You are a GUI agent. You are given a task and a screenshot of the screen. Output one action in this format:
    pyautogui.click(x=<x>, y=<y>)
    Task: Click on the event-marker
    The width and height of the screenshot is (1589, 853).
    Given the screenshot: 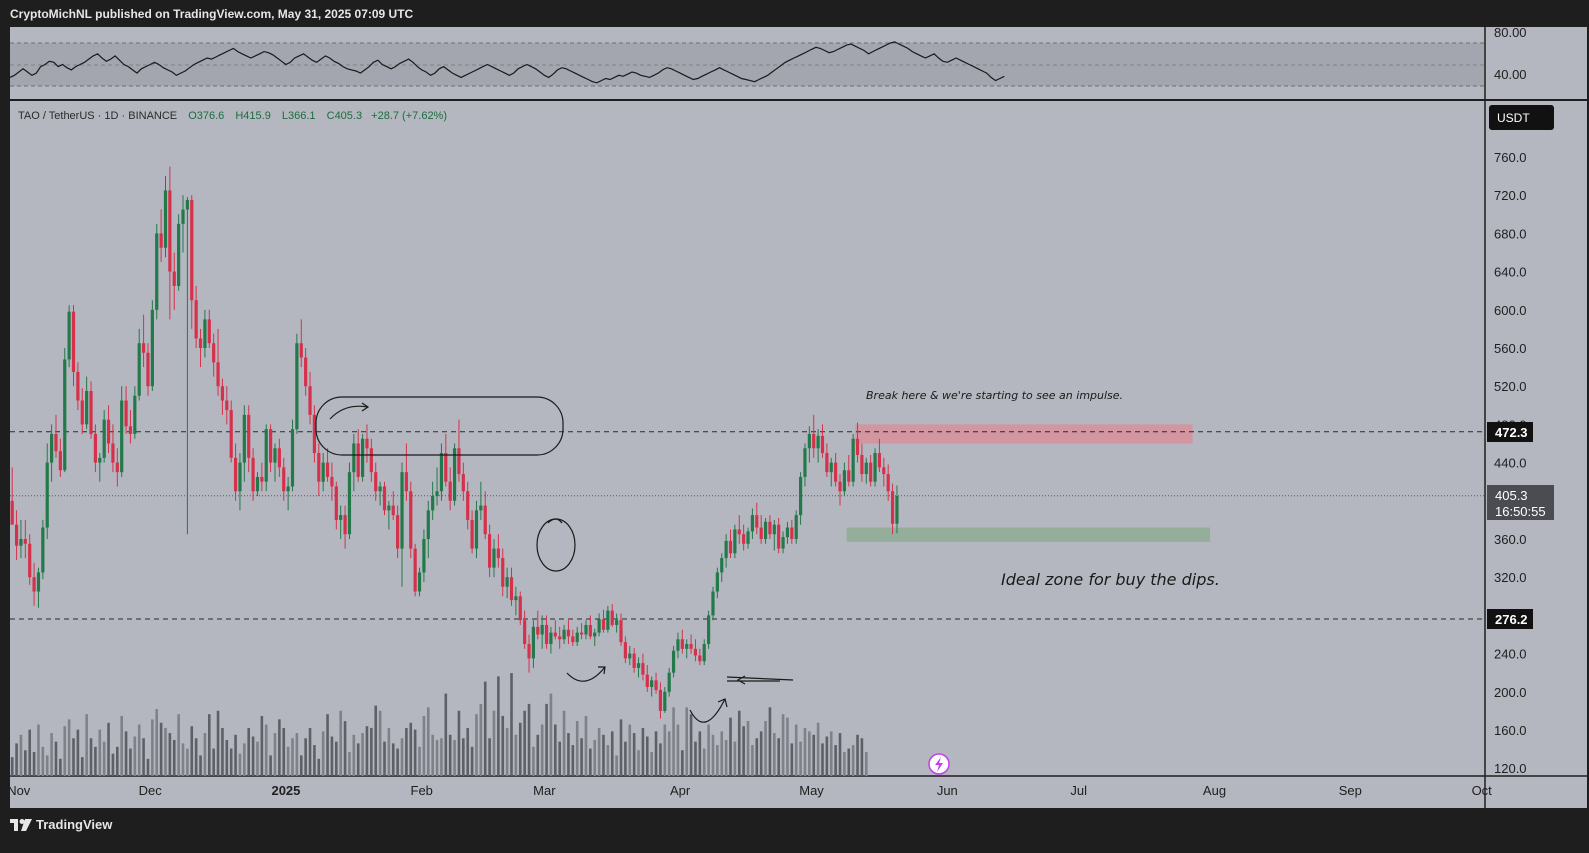 What is the action you would take?
    pyautogui.click(x=939, y=764)
    